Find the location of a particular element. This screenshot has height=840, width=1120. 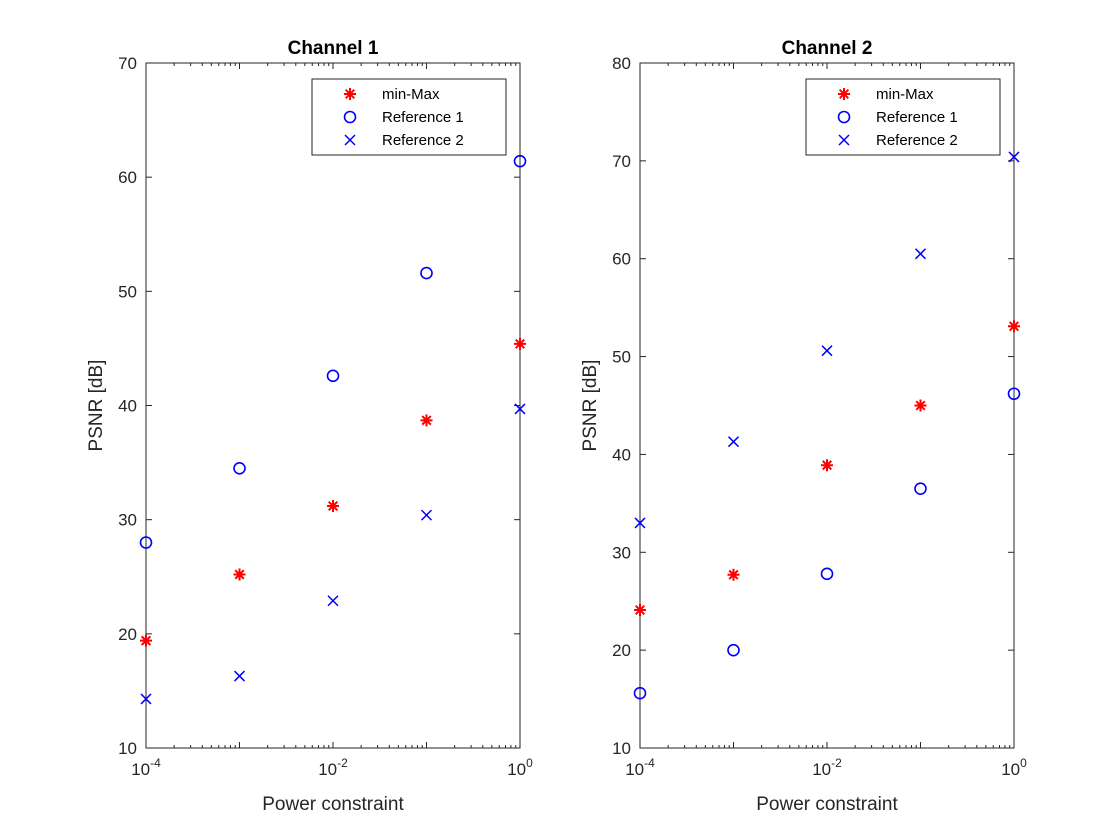

chart-title: Channel 1 is located at coordinates (333, 48).